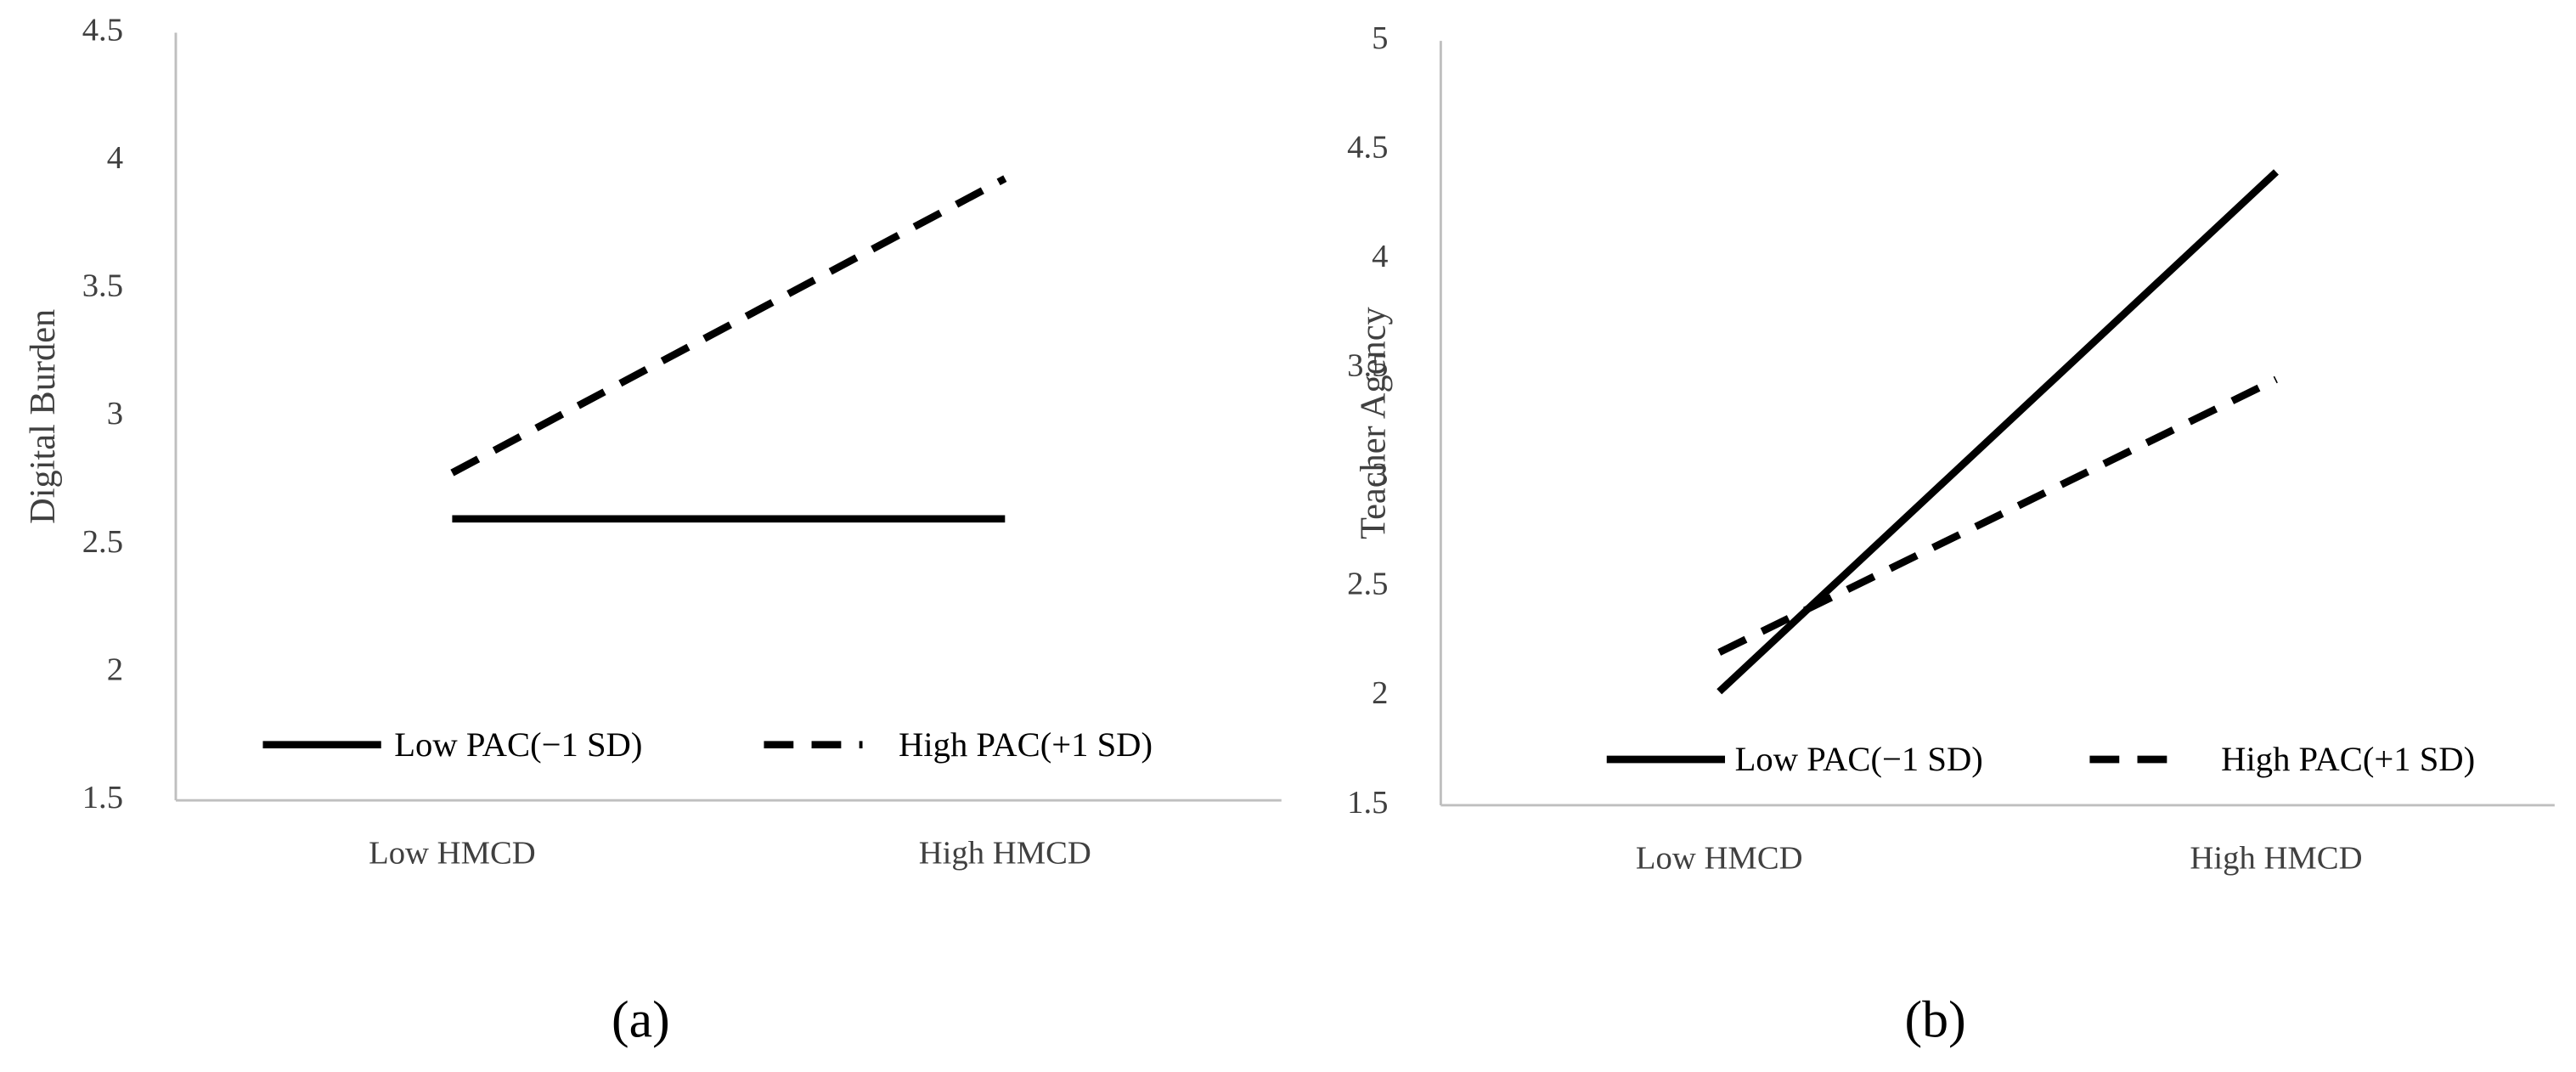  I want to click on y-tick-label: 5, so click(1380, 38).